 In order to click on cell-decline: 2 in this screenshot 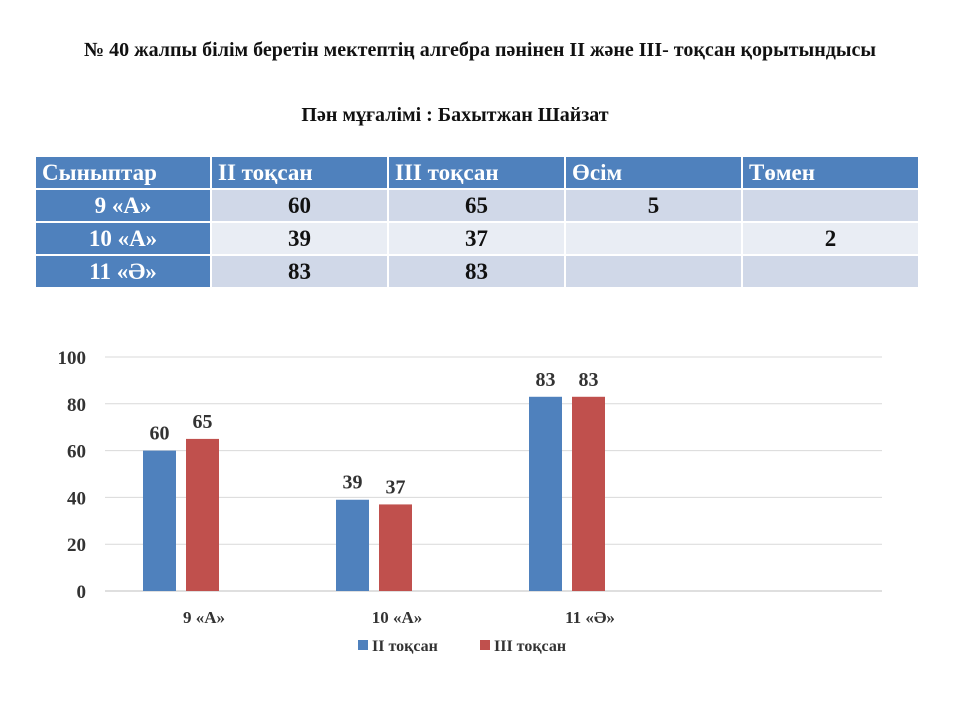, I will do `click(830, 238)`.